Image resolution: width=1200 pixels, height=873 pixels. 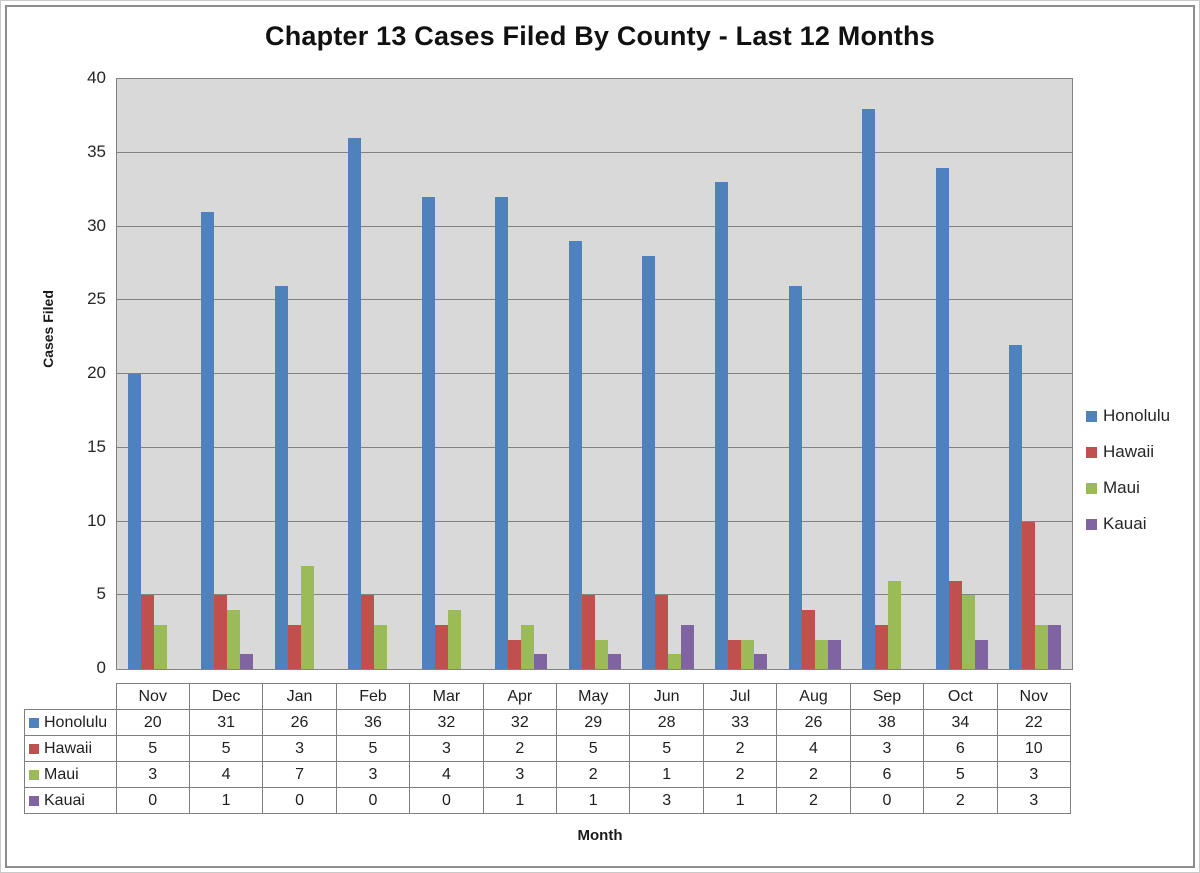 What do you see at coordinates (1034, 748) in the screenshot?
I see `table-value-cell: 10` at bounding box center [1034, 748].